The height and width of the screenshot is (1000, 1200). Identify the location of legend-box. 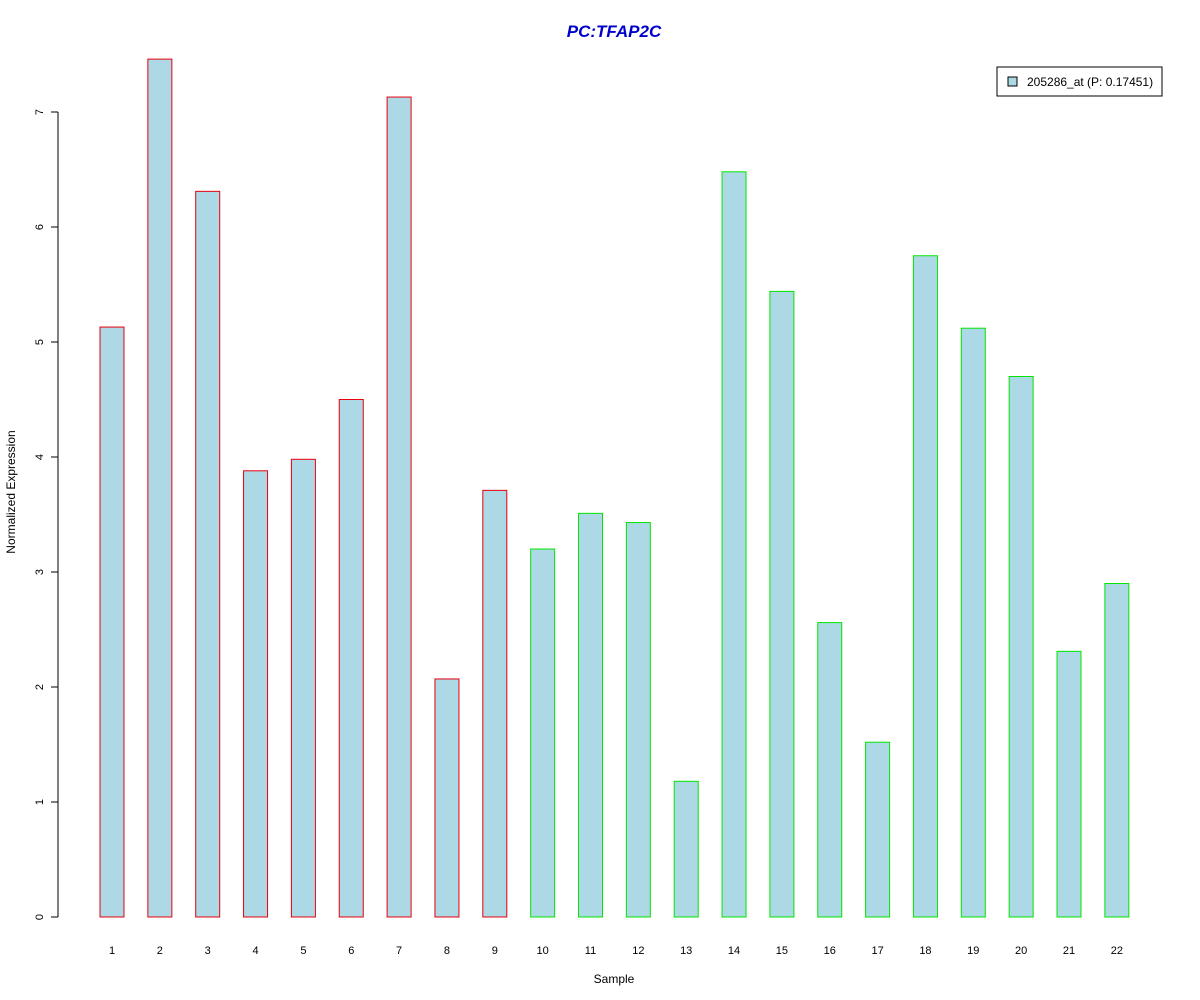
(1079, 81).